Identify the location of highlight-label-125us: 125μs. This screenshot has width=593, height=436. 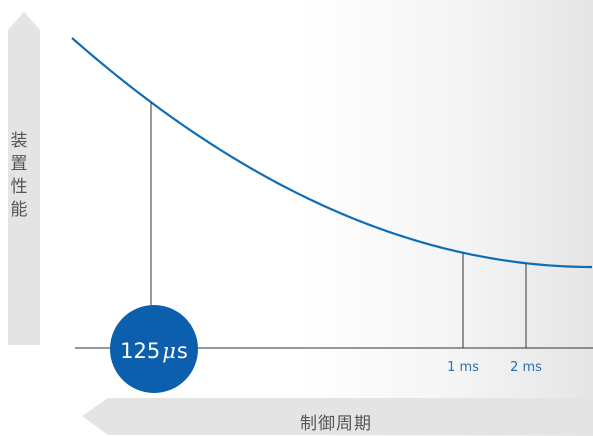
(154, 351).